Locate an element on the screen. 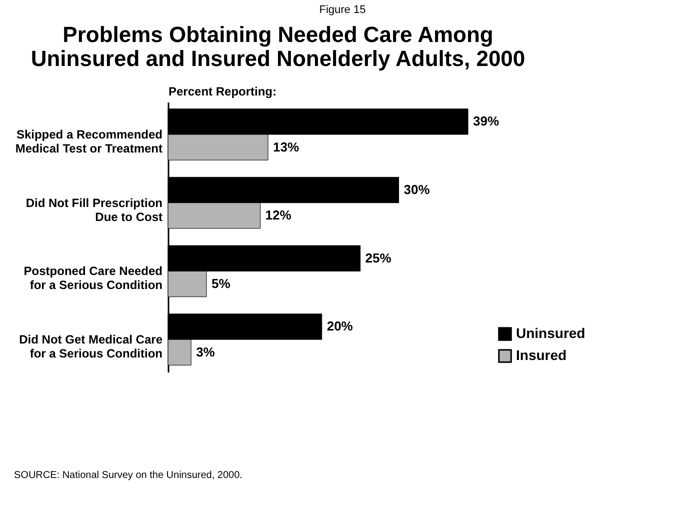  x-axis-title: Percent Reporting: is located at coordinates (222, 91).